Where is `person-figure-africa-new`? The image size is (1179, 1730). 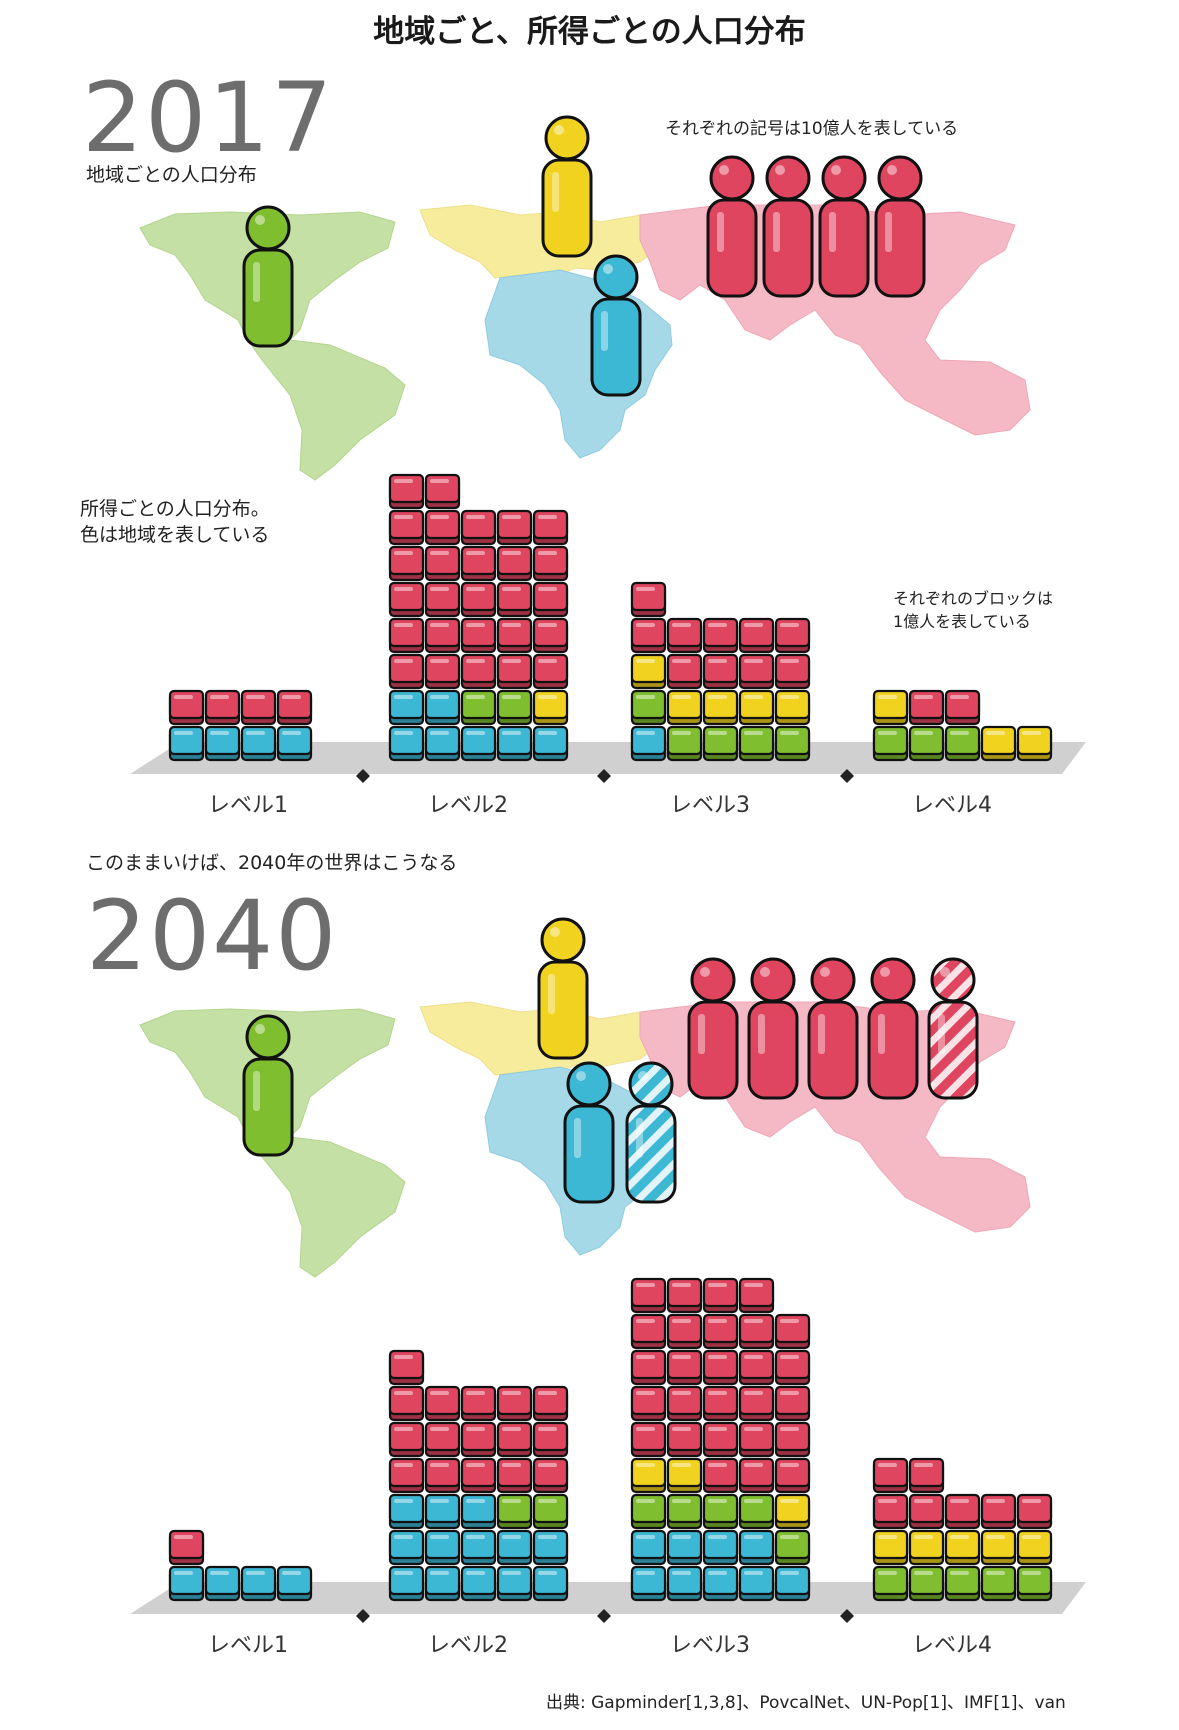
person-figure-africa-new is located at coordinates (651, 1132).